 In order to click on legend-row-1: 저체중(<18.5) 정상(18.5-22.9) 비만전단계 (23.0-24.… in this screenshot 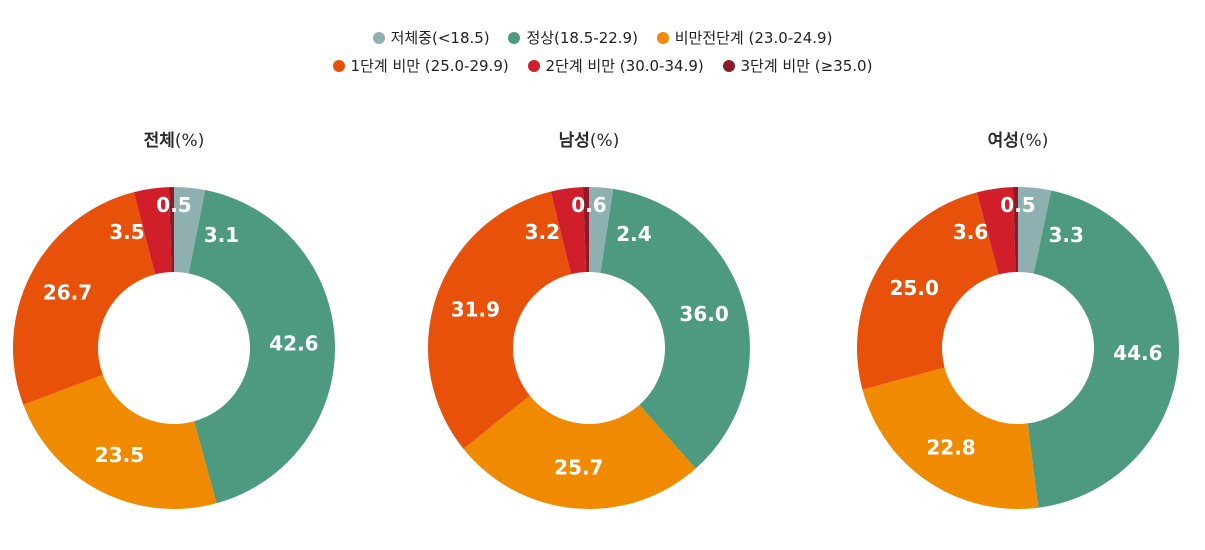, I will do `click(602, 37)`.